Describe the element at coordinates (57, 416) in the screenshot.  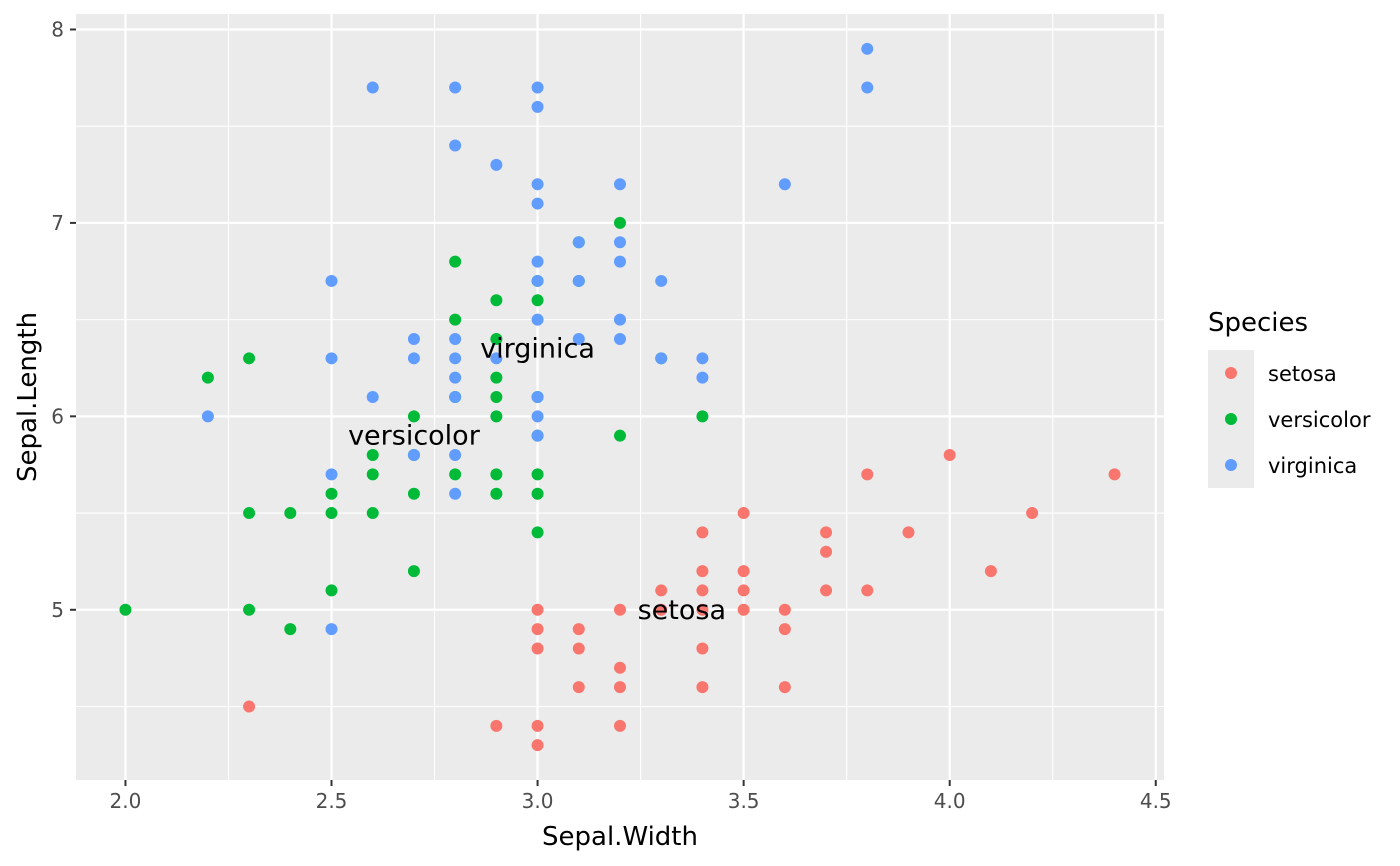
I see `y-tick-label: 6` at that location.